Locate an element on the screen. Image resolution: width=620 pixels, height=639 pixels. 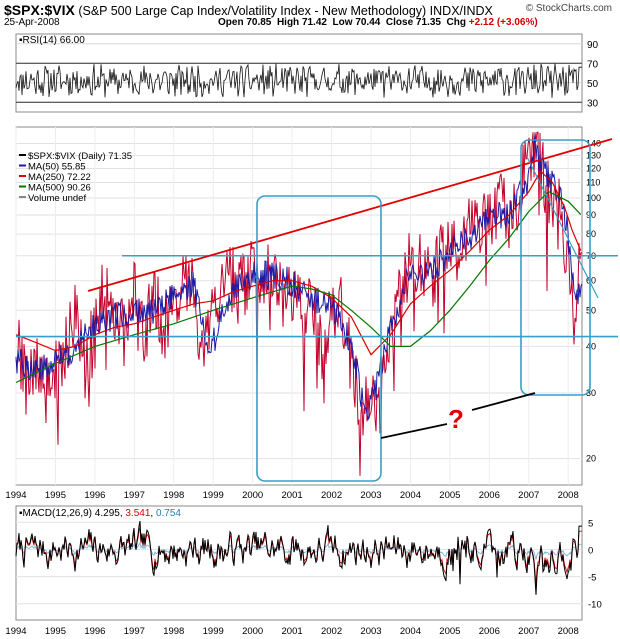
macd-label-sep: , is located at coordinates (153, 513).